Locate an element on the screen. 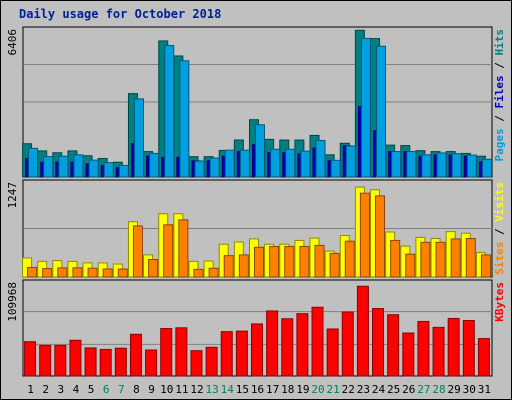  x-tick-label: 9 is located at coordinates (151, 389).